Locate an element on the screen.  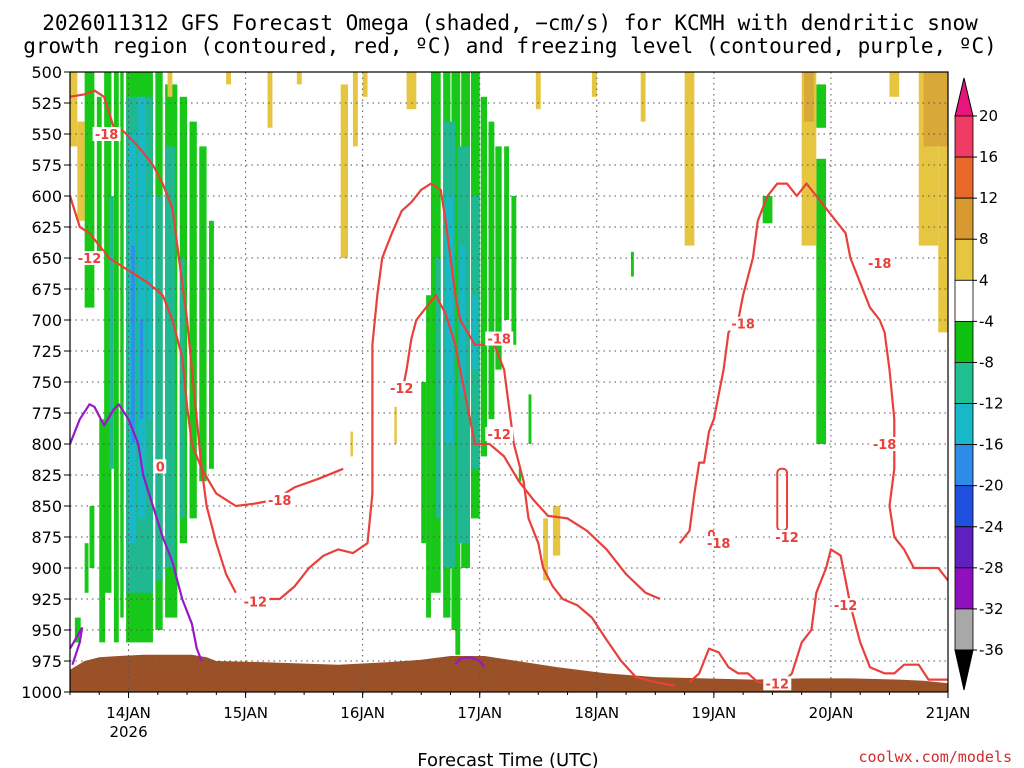
y-tick-label-1000: 1000 is located at coordinates (41, 692).